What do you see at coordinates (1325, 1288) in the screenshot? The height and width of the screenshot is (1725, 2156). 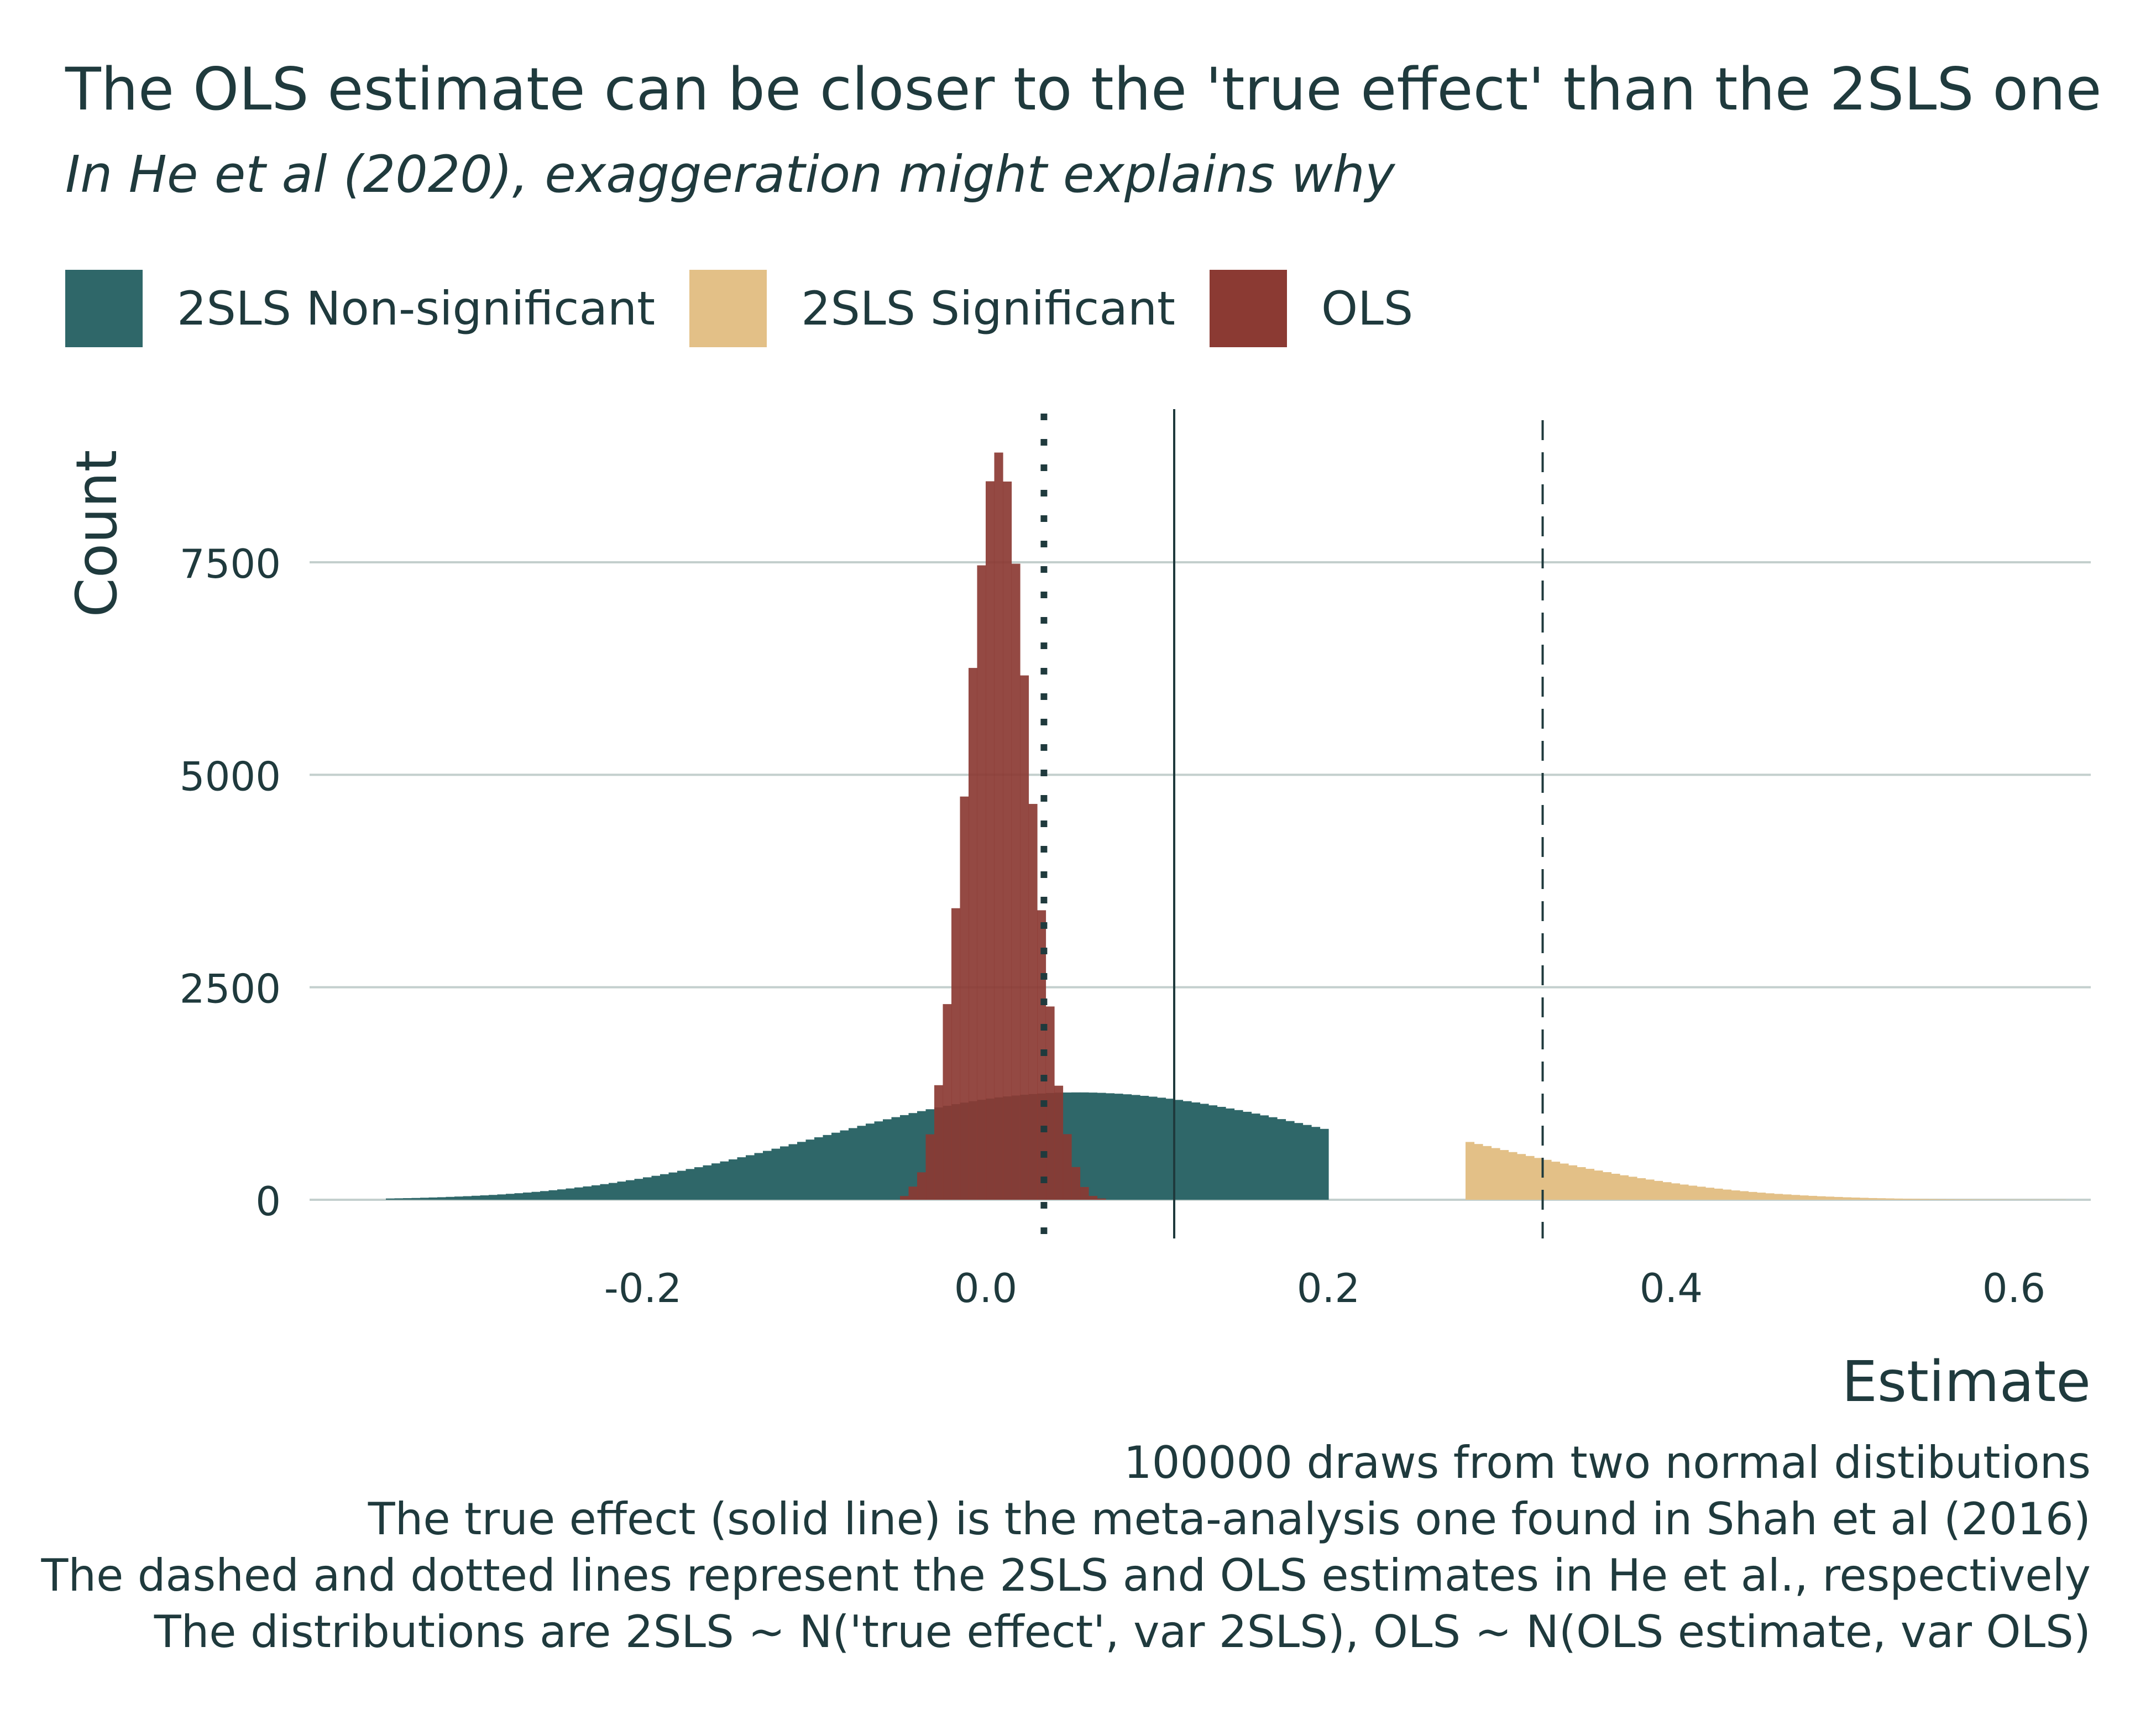 I see `x-tick-labels: -0.2 0.0 0.2 0.4 0.6` at bounding box center [1325, 1288].